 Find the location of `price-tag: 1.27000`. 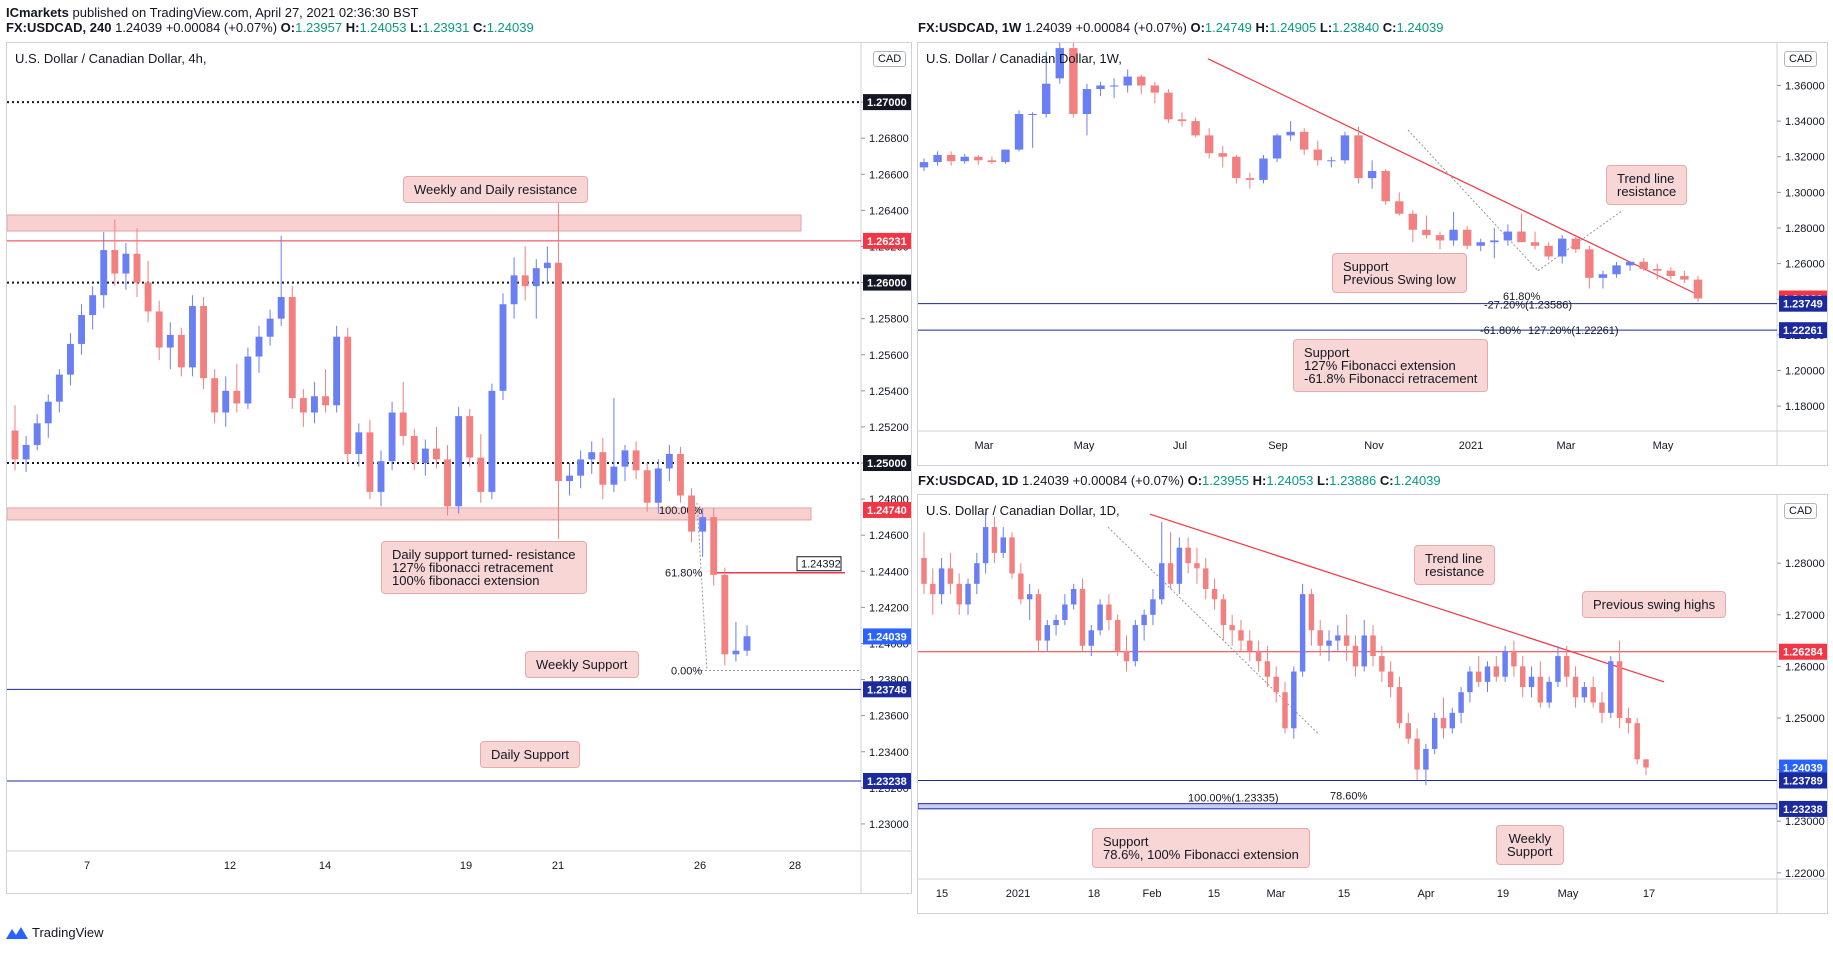

price-tag: 1.27000 is located at coordinates (887, 103).